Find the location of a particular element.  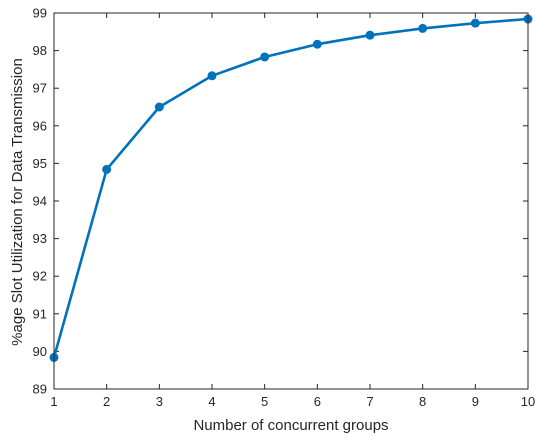

x-tick-label: 3 is located at coordinates (159, 401).